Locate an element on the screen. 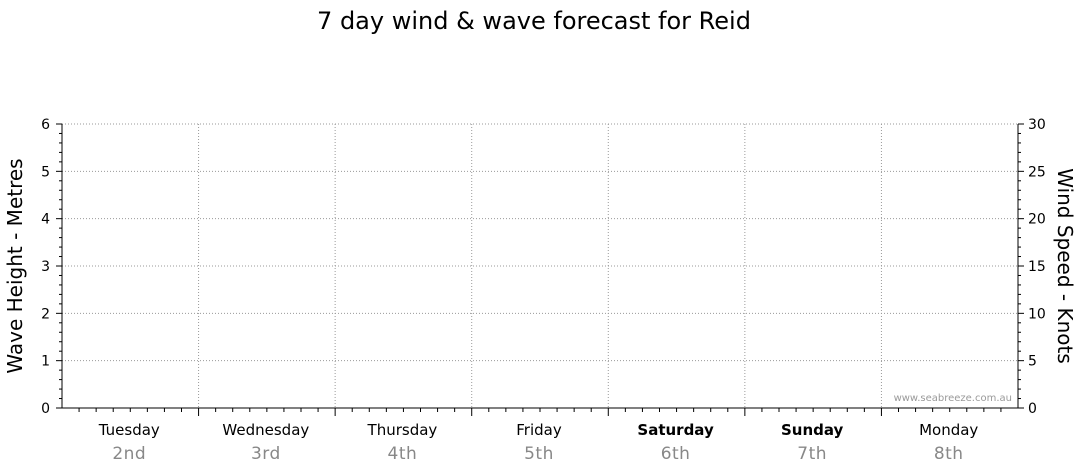  left-tick-label: 4 is located at coordinates (45, 220).